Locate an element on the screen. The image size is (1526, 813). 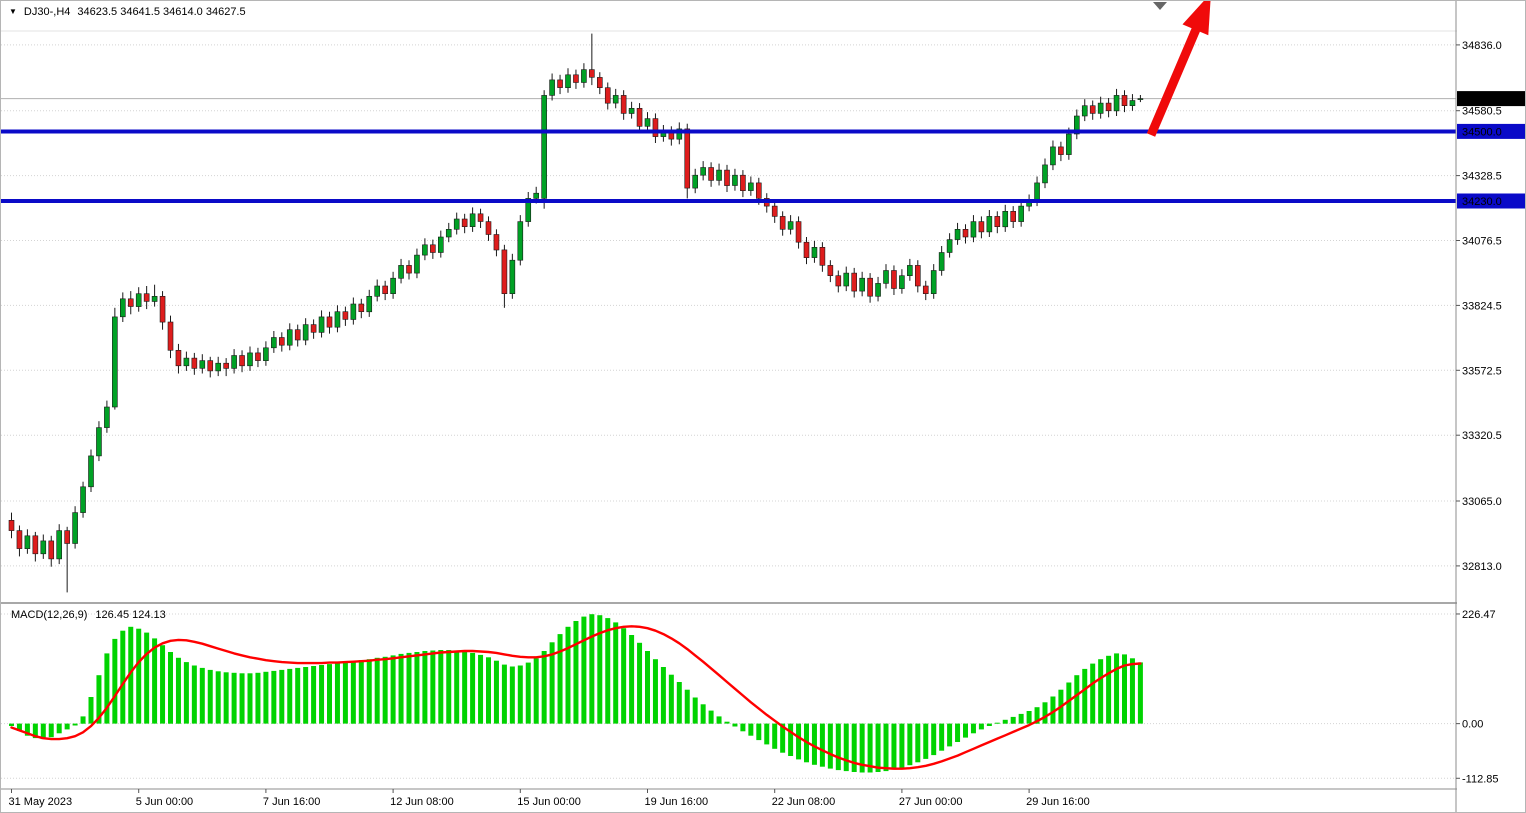
time-label: 27 Jun 00:00 is located at coordinates (931, 802).